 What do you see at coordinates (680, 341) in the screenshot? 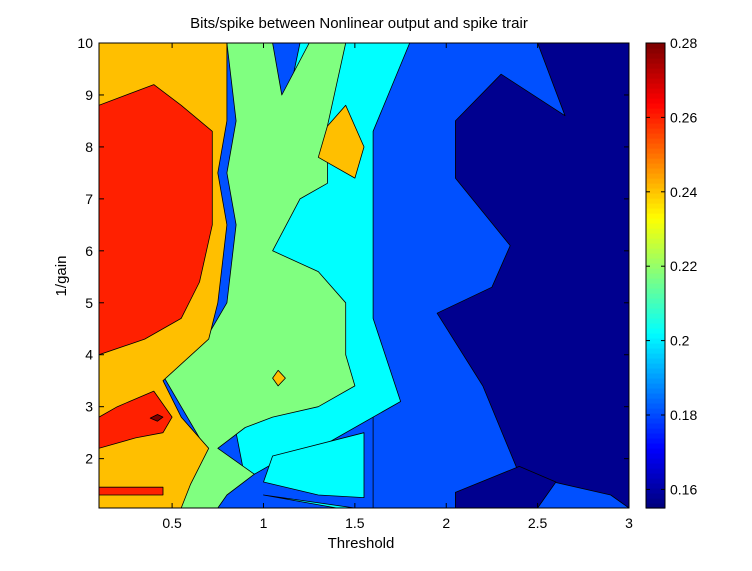
I see `colorbar-tick-label: 0.2` at bounding box center [680, 341].